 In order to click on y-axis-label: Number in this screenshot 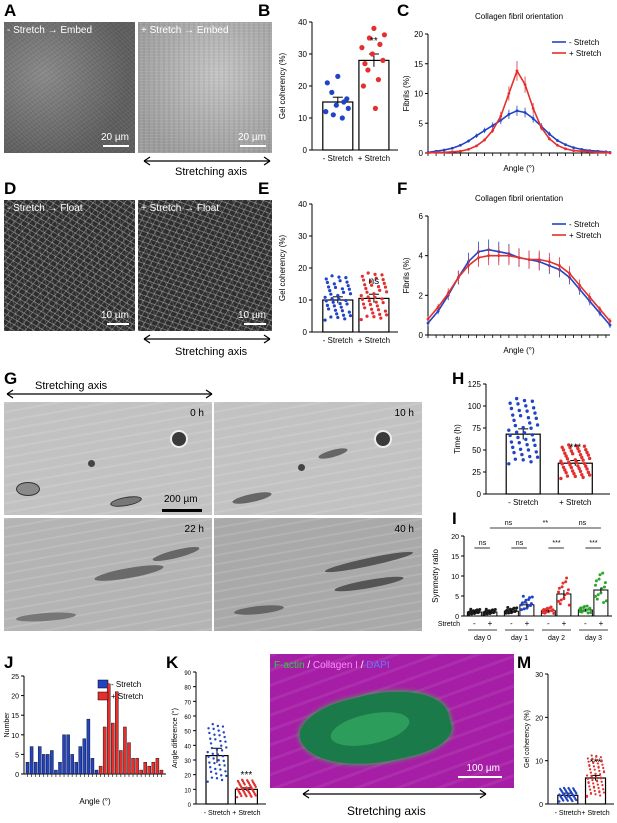, I will do `click(7, 725)`.